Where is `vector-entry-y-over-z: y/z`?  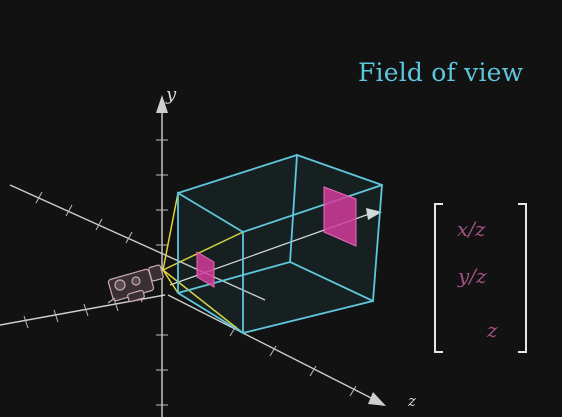 vector-entry-y-over-z: y/z is located at coordinates (472, 276).